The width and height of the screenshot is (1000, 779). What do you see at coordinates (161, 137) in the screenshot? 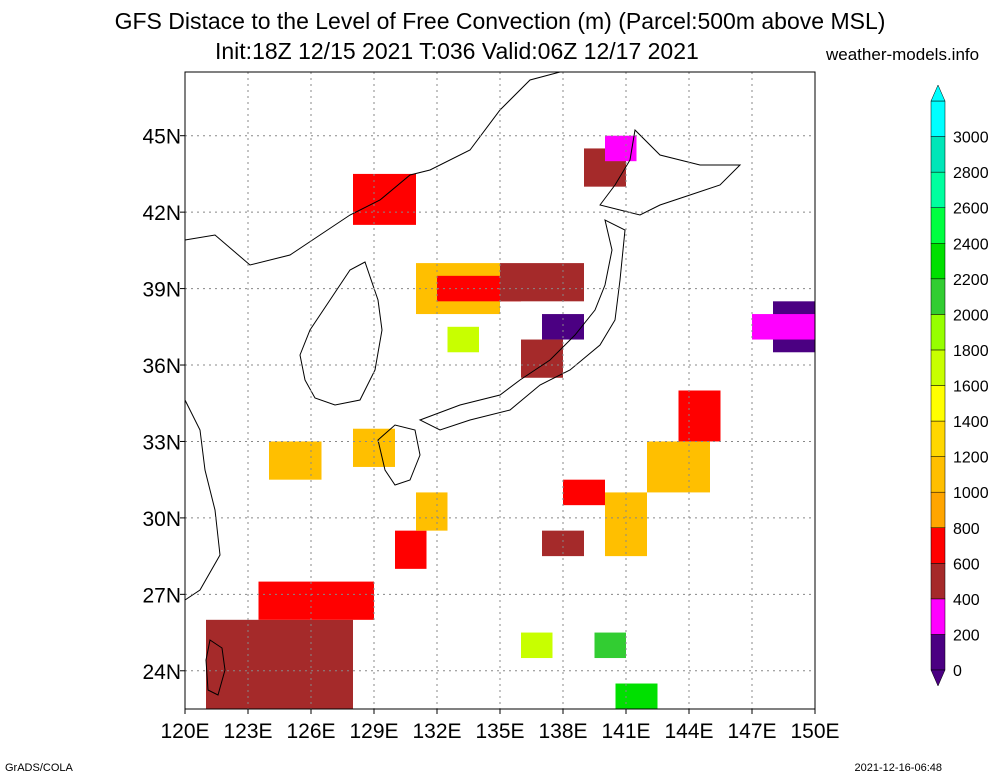
I see `latitude-tick-label: 45N` at bounding box center [161, 137].